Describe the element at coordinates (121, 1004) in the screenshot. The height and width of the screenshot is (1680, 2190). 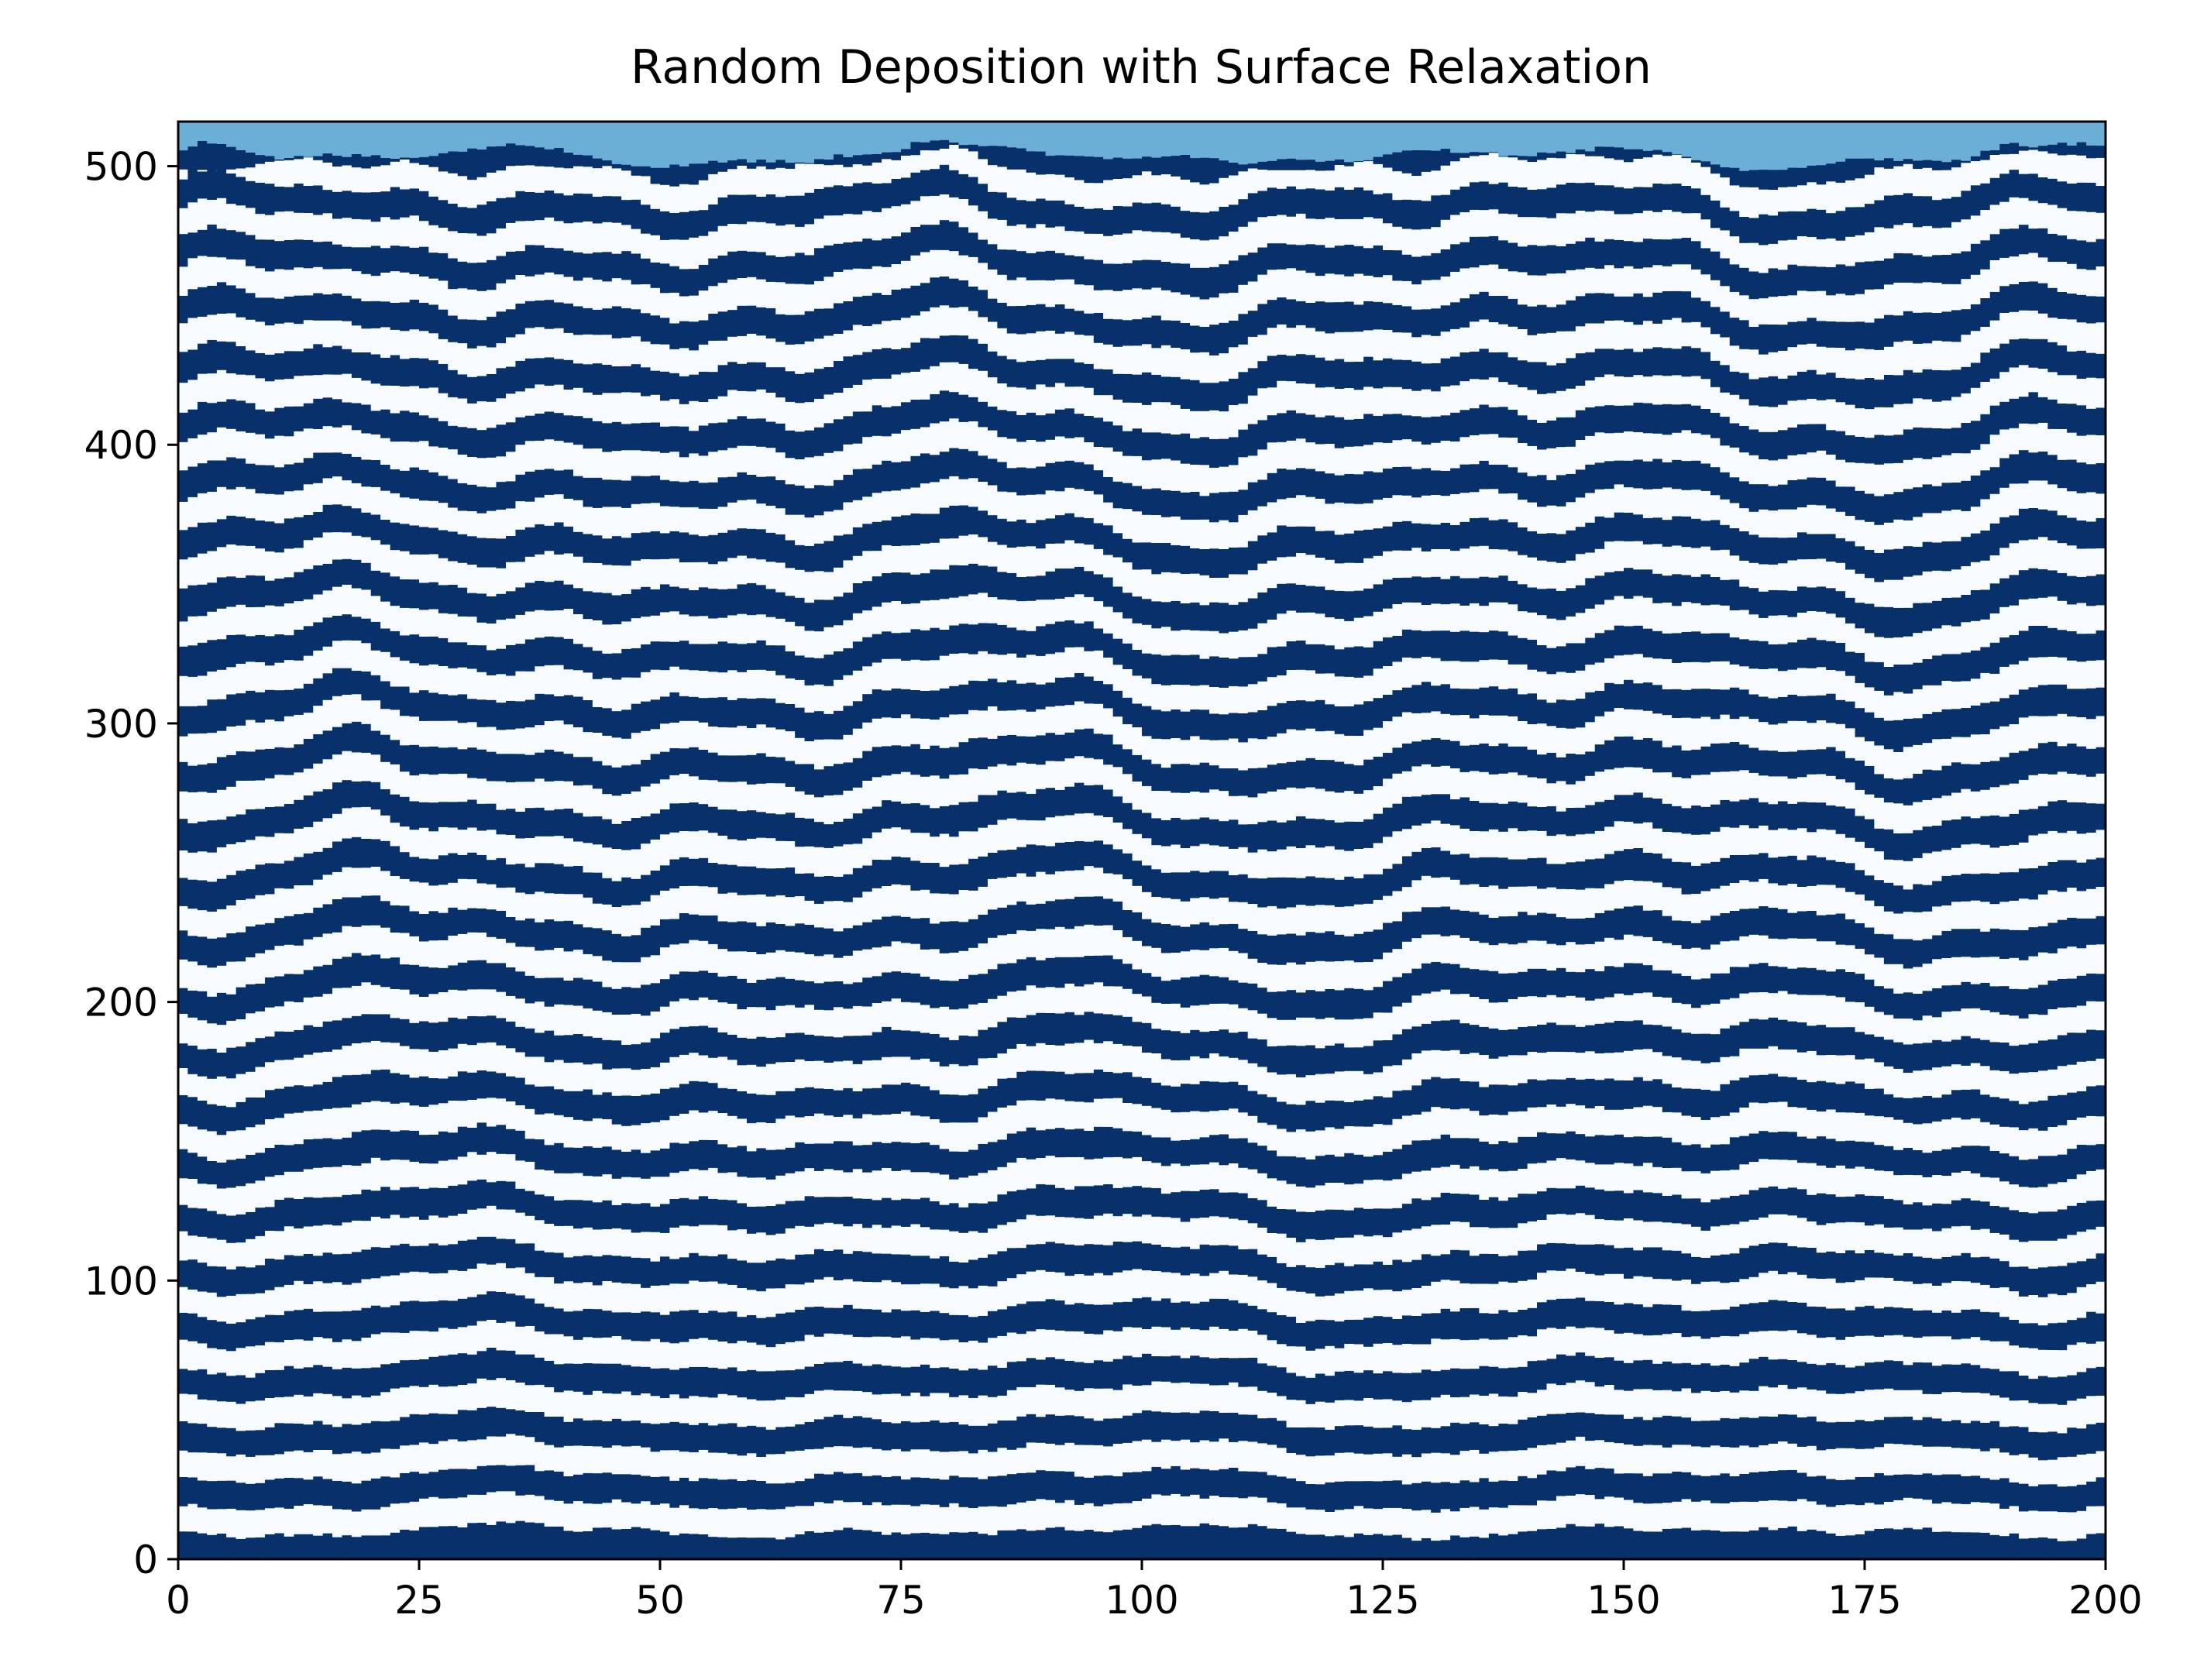
I see `y-tick-label: 200` at that location.